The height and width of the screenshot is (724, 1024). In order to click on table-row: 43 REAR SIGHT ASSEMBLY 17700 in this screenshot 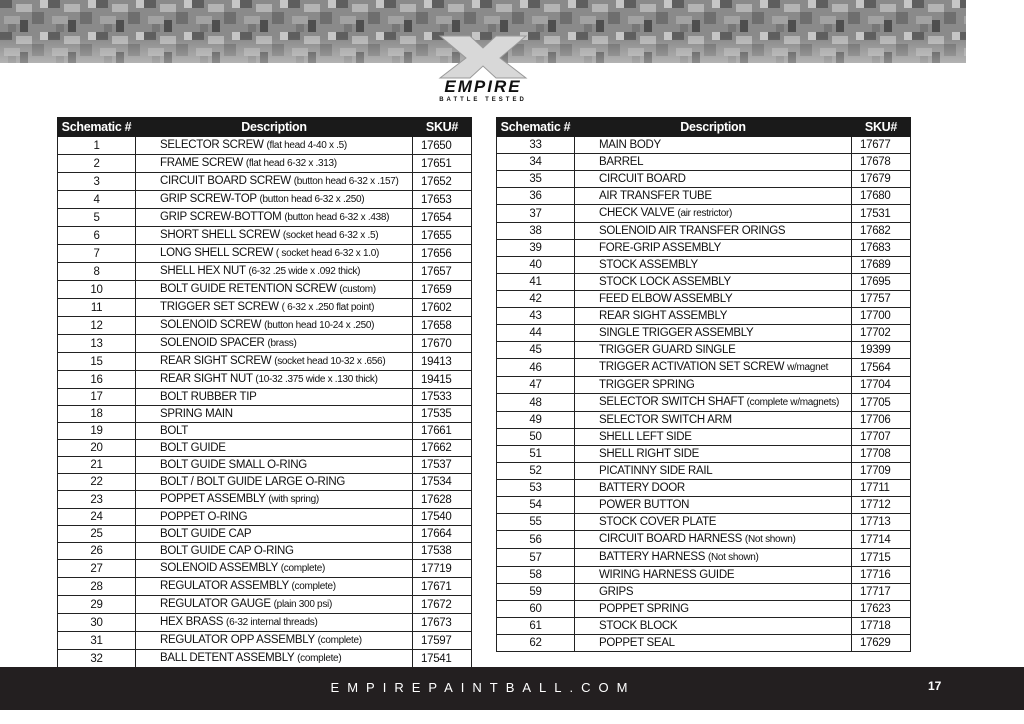, I will do `click(703, 316)`.